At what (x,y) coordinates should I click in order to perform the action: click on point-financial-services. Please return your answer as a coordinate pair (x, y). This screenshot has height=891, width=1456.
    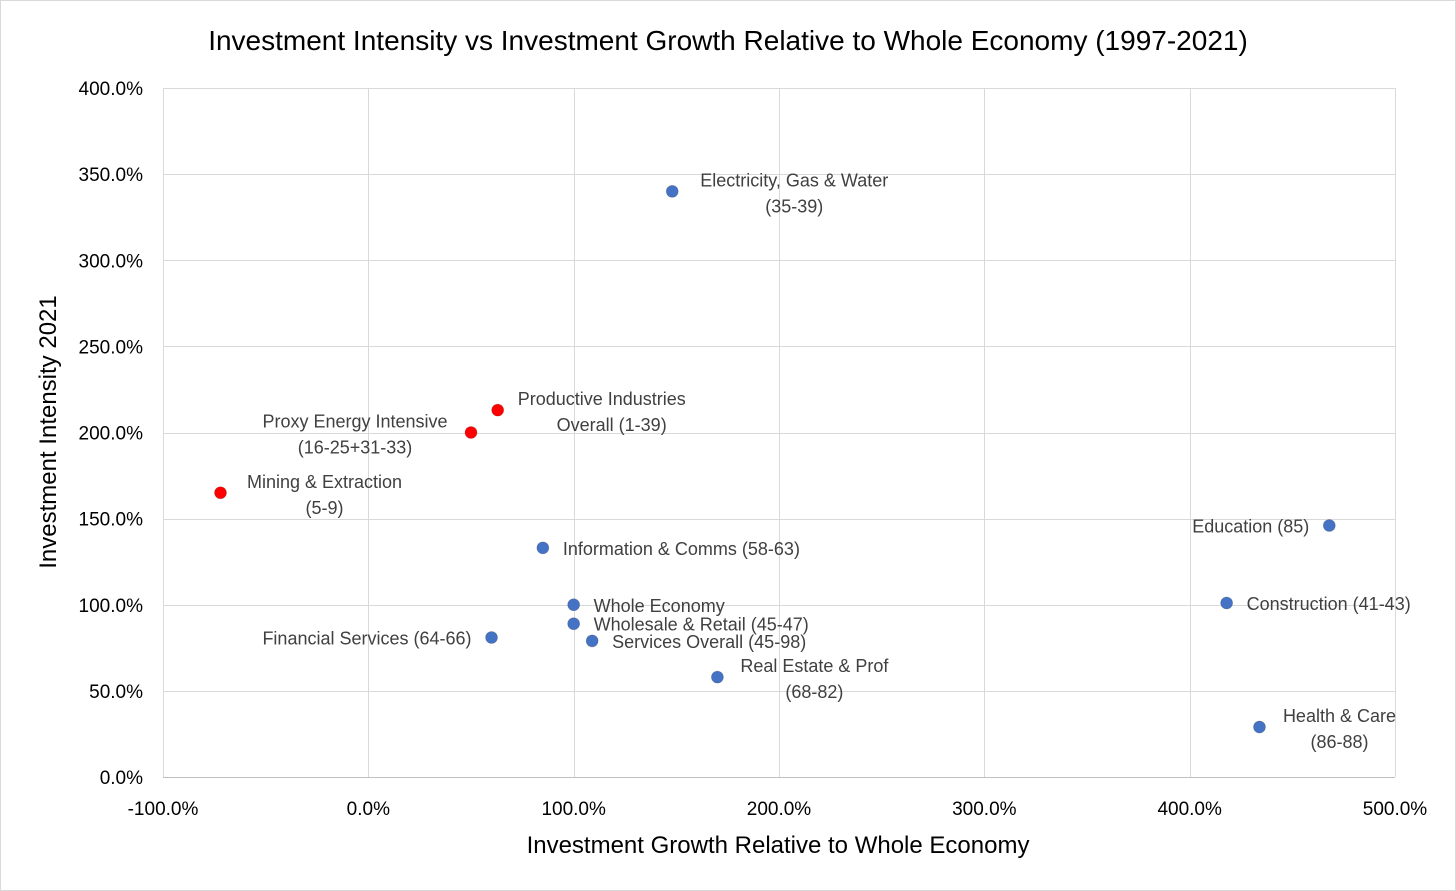
    Looking at the image, I should click on (491, 637).